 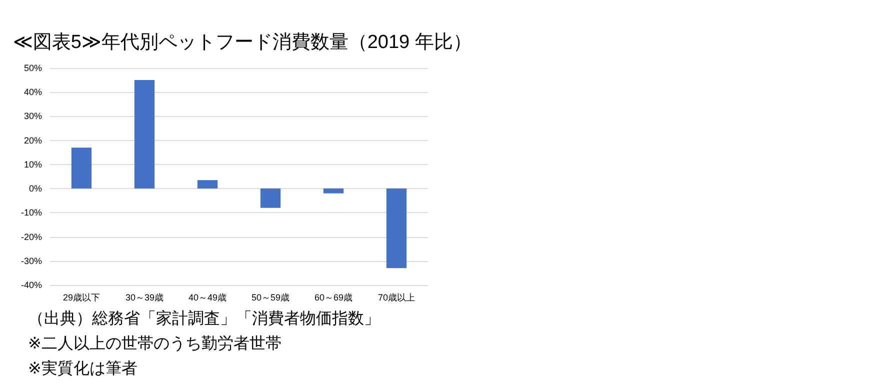 What do you see at coordinates (33, 68) in the screenshot?
I see `y-tick-label: 50%` at bounding box center [33, 68].